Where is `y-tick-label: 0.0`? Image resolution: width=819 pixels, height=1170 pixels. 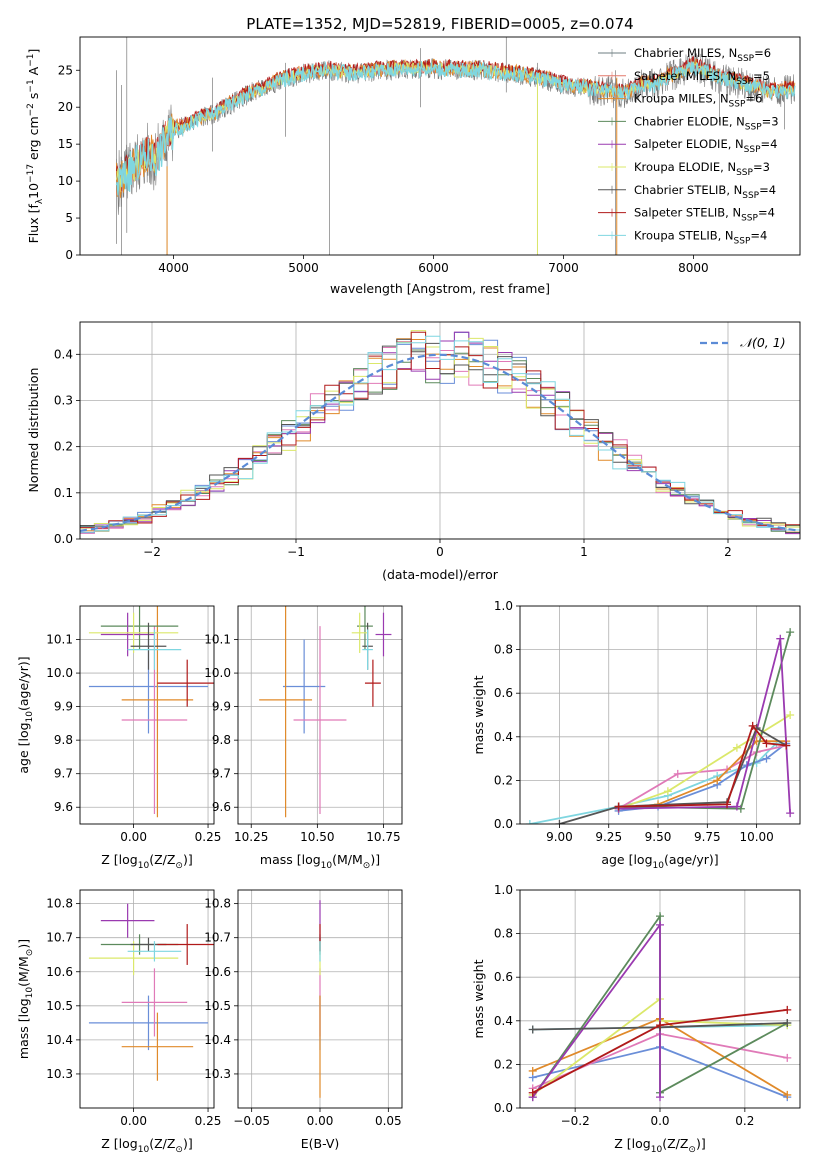
y-tick-label: 0.0 is located at coordinates (503, 824).